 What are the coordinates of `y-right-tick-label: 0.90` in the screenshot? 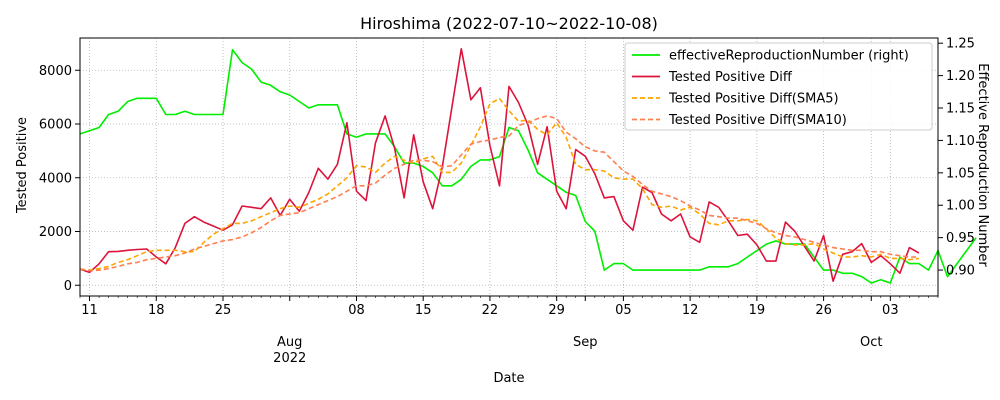 It's located at (960, 271).